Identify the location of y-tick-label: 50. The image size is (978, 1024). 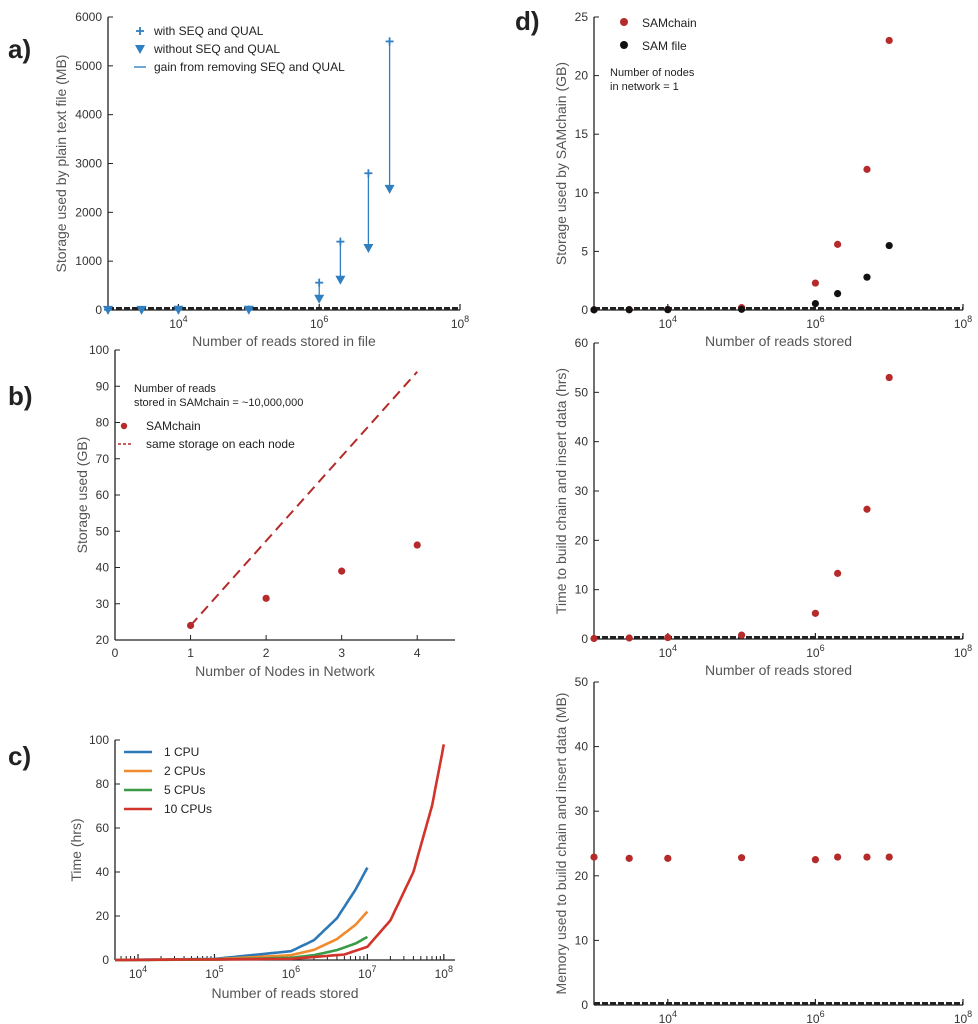
(582, 392).